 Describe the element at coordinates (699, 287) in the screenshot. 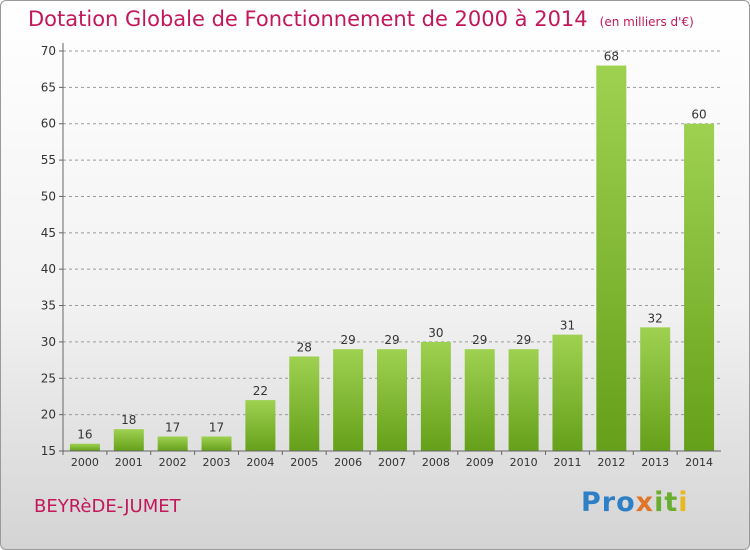

I see `bar-2014` at that location.